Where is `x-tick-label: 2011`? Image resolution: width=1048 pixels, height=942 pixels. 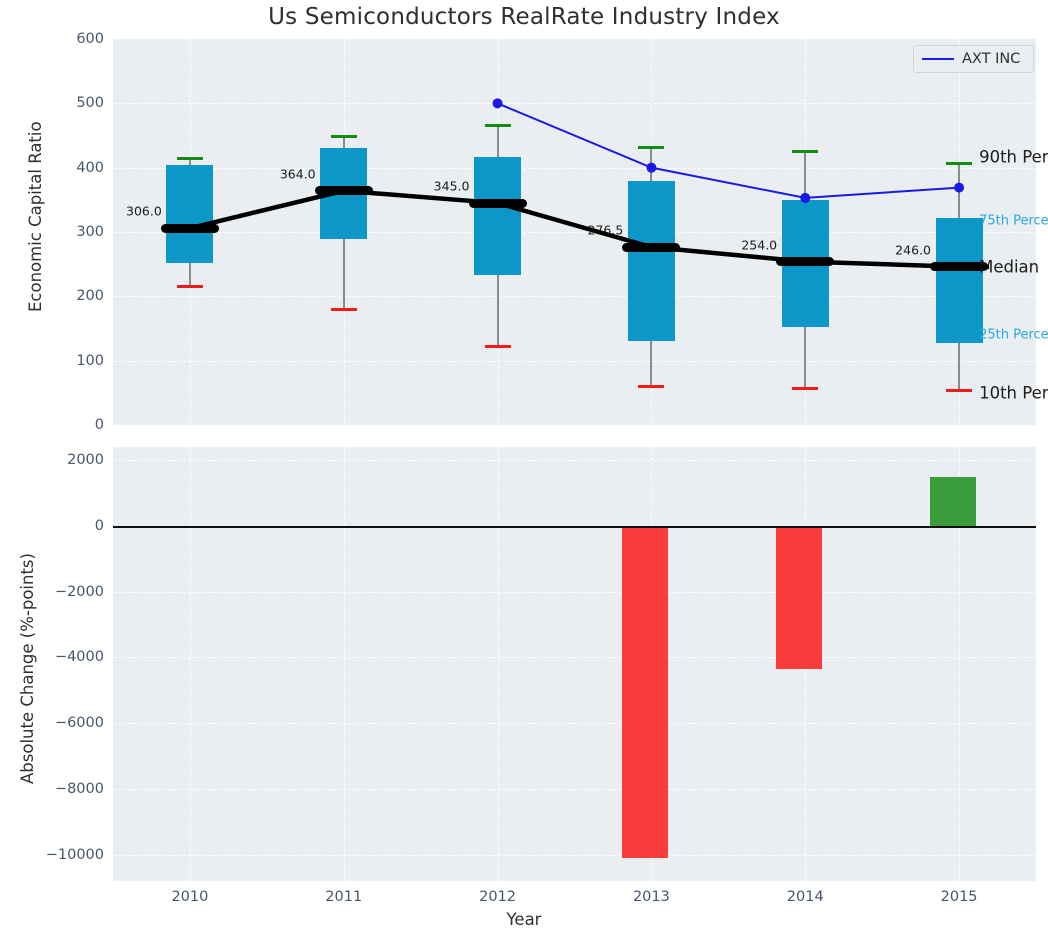 x-tick-label: 2011 is located at coordinates (344, 897).